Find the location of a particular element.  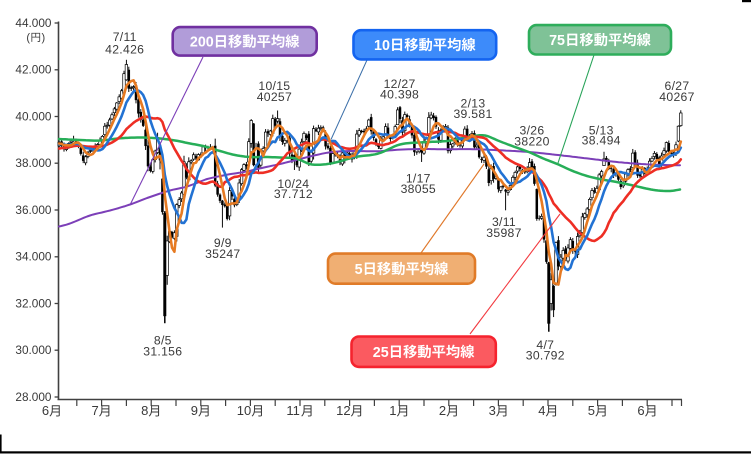

svg-text: 35987 is located at coordinates (503, 233).